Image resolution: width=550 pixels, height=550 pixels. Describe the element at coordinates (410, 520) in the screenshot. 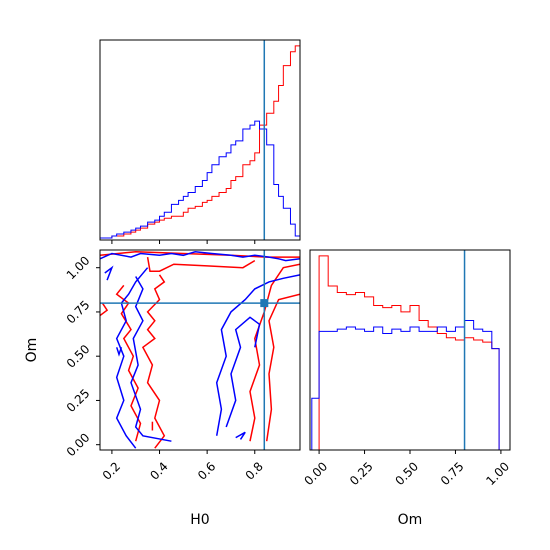

I see `x-axis-label: Om` at that location.